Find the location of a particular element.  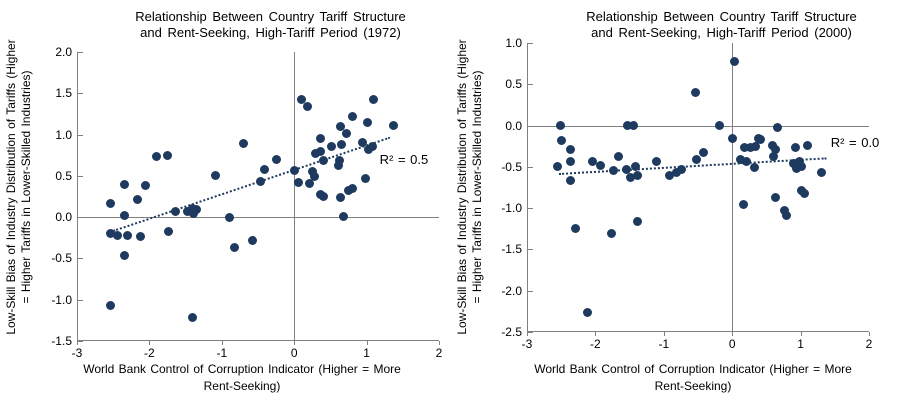

r-squared-label: R² = 0.0 is located at coordinates (855, 142).